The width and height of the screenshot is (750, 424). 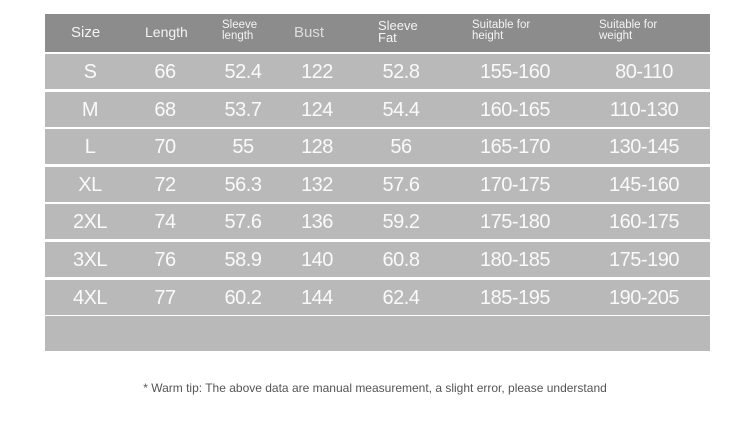 I want to click on table-row: 4XL 77 60.2 144 62.4 185-195 190-205, so click(x=377, y=297).